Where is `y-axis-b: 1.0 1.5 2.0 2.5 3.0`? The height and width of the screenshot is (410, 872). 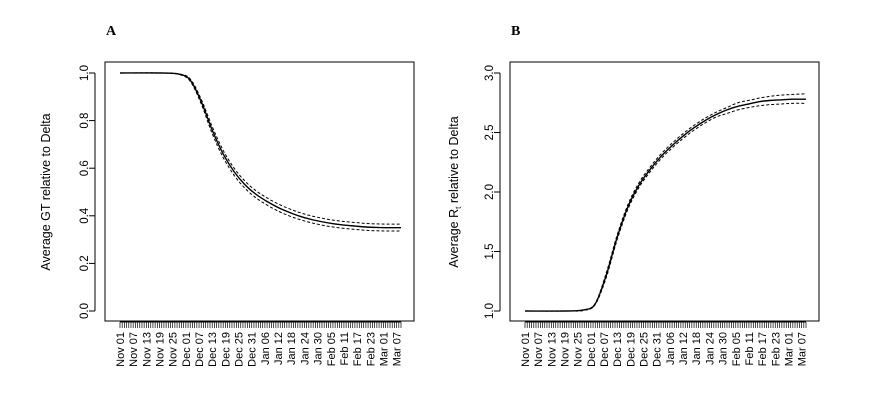 y-axis-b: 1.0 1.5 2.0 2.5 3.0 is located at coordinates (492, 192).